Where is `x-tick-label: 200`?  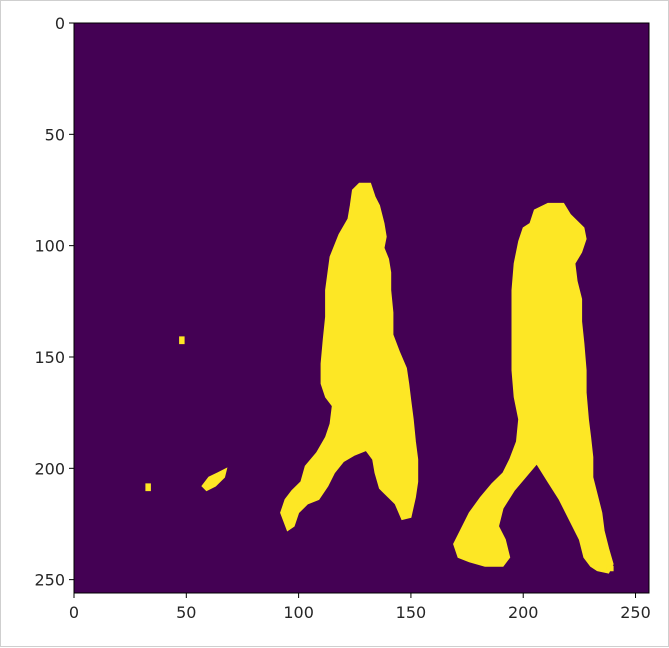 x-tick-label: 200 is located at coordinates (523, 612).